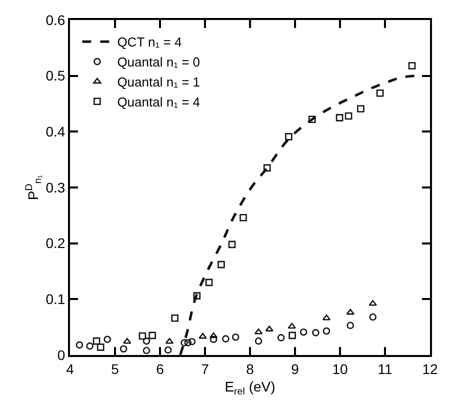 The height and width of the screenshot is (415, 450). What do you see at coordinates (158, 82) in the screenshot?
I see `legend-label: Quantal n₁ = 1` at bounding box center [158, 82].